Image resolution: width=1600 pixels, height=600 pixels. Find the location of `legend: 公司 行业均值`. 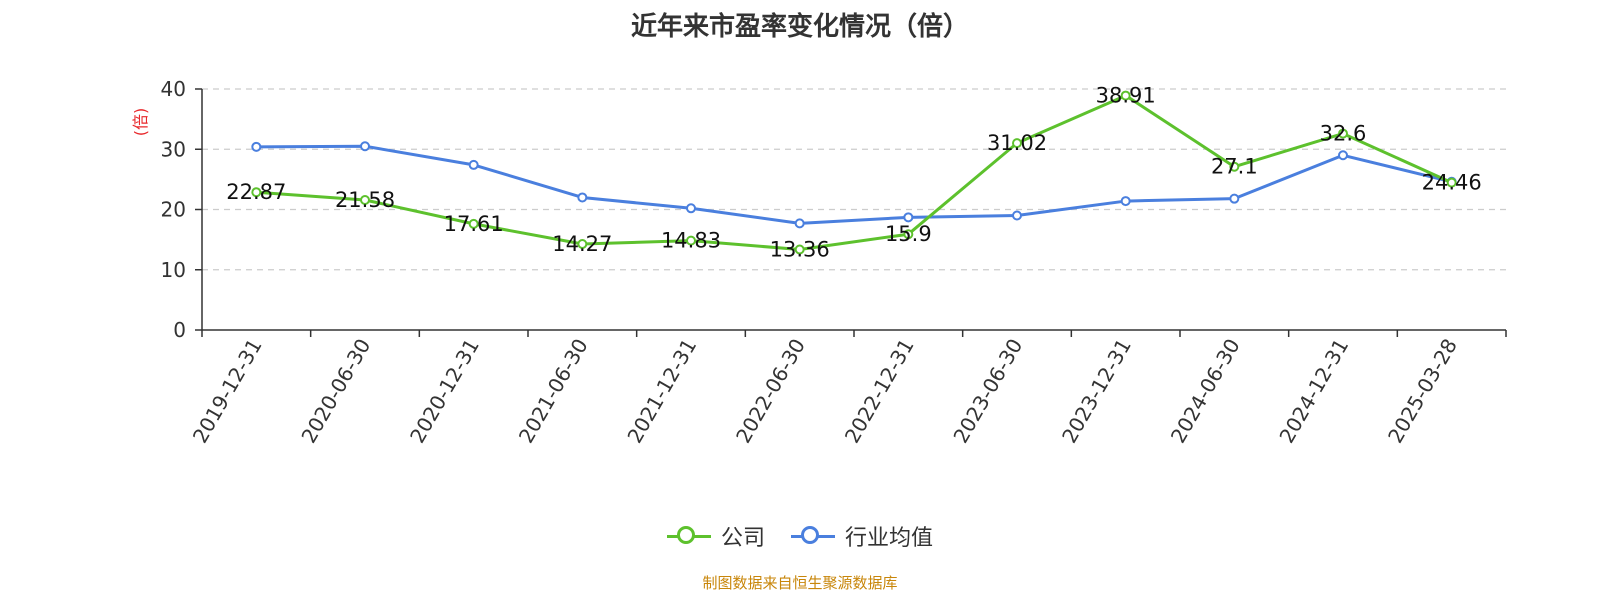

legend: 公司 行业均值 is located at coordinates (800, 536).